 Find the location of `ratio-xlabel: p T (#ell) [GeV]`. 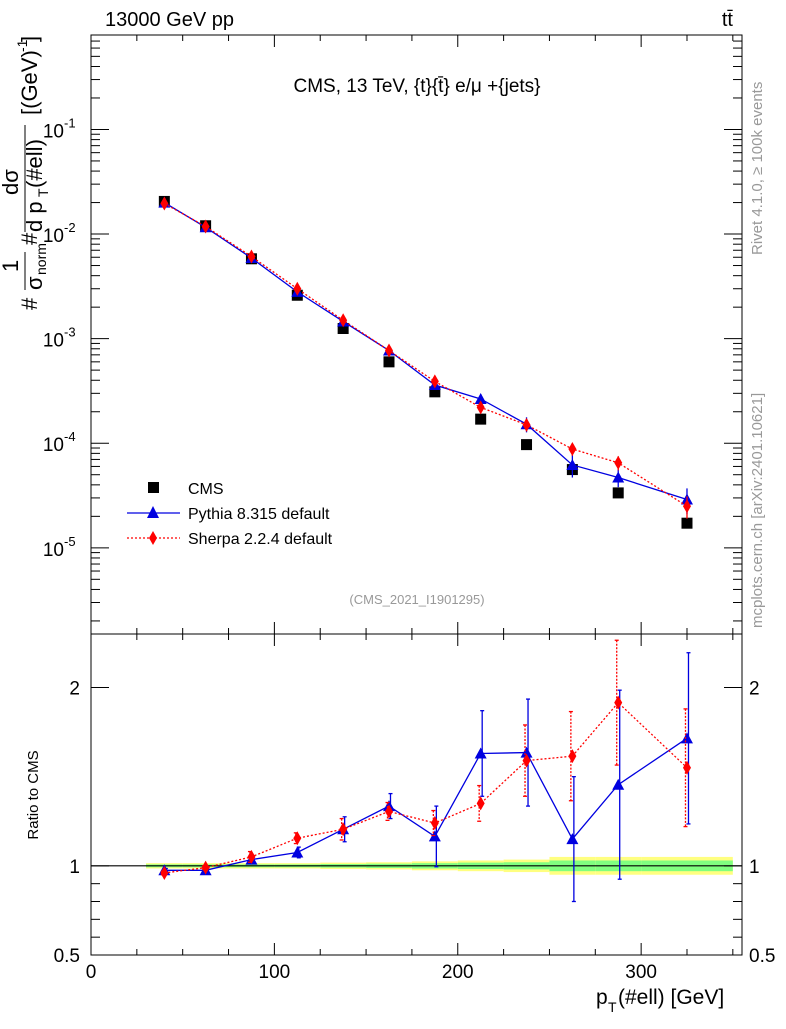

ratio-xlabel: p T (#ell) [GeV] is located at coordinates (660, 1000).